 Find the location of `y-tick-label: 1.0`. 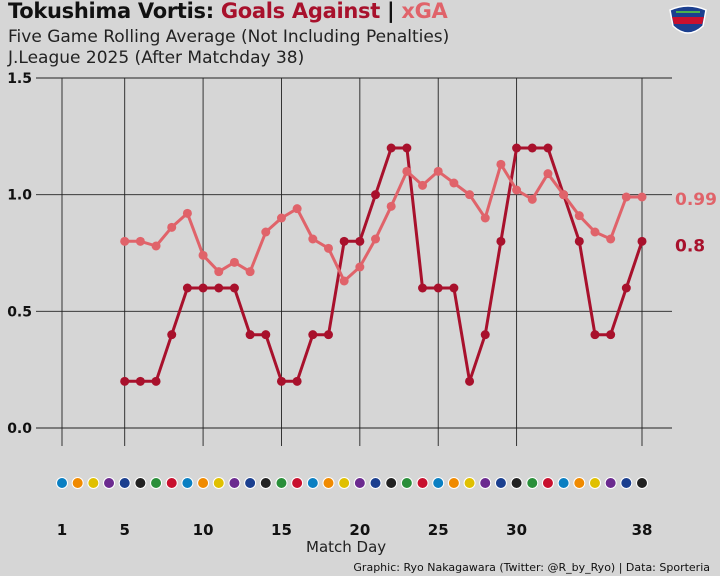

y-tick-label: 1.0 is located at coordinates (19, 196).